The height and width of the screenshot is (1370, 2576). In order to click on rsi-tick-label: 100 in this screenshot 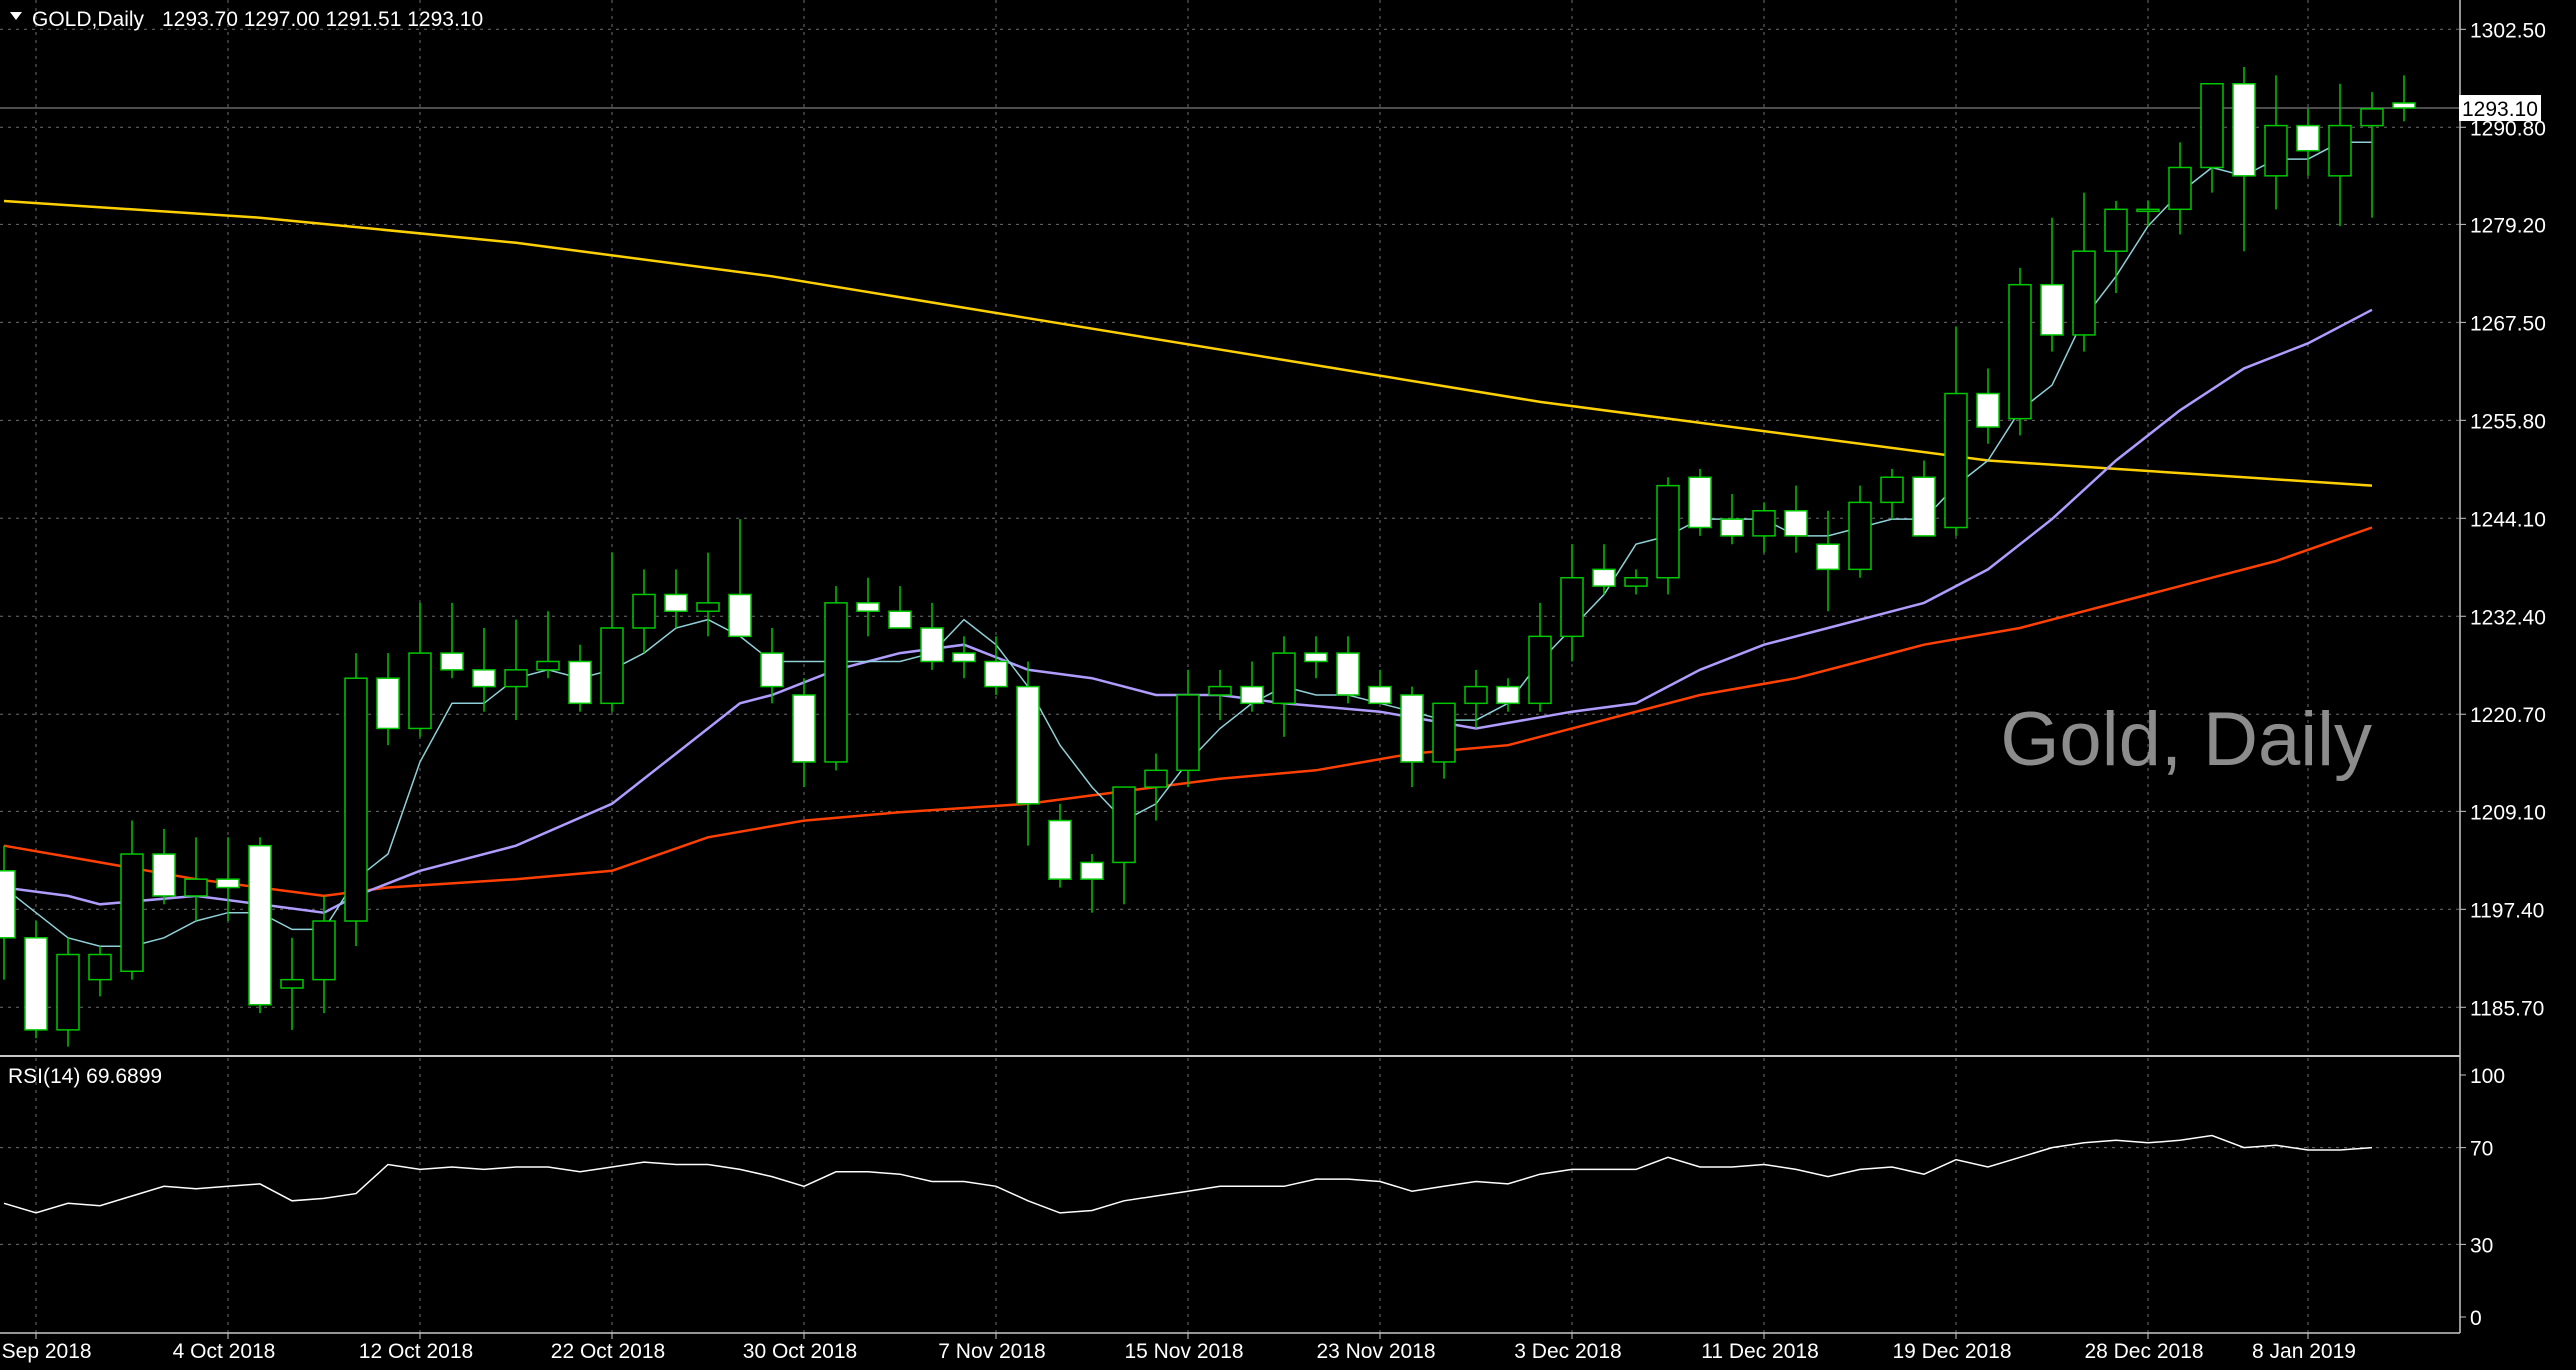, I will do `click(2487, 1076)`.